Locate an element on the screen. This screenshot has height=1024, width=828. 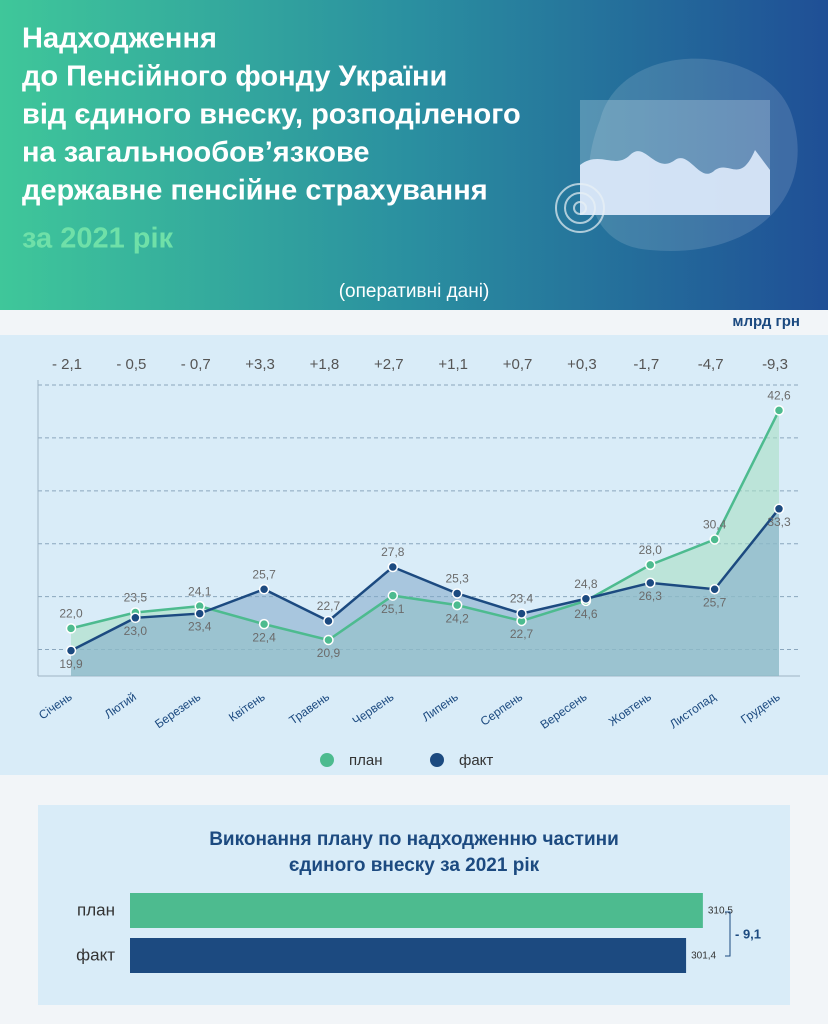
difference-label: - 9,1 is located at coordinates (748, 933).